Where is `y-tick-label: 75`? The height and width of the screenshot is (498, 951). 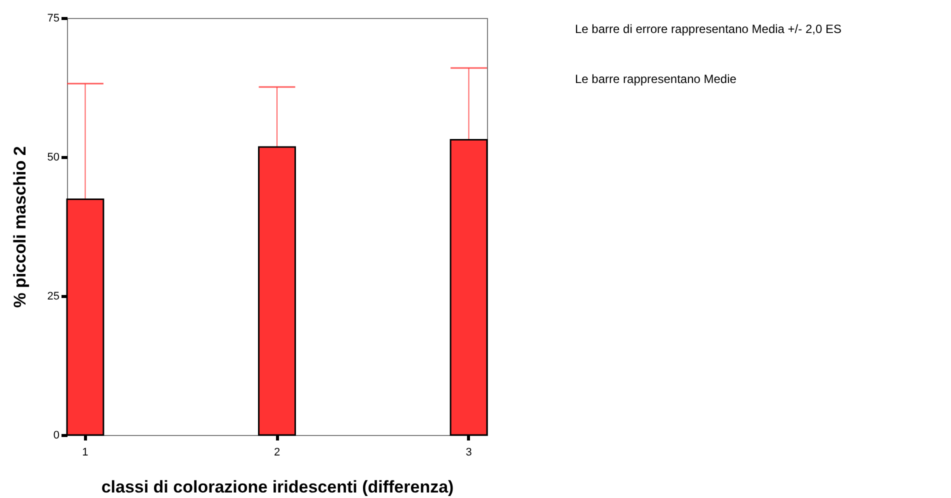 y-tick-label: 75 is located at coordinates (53, 18).